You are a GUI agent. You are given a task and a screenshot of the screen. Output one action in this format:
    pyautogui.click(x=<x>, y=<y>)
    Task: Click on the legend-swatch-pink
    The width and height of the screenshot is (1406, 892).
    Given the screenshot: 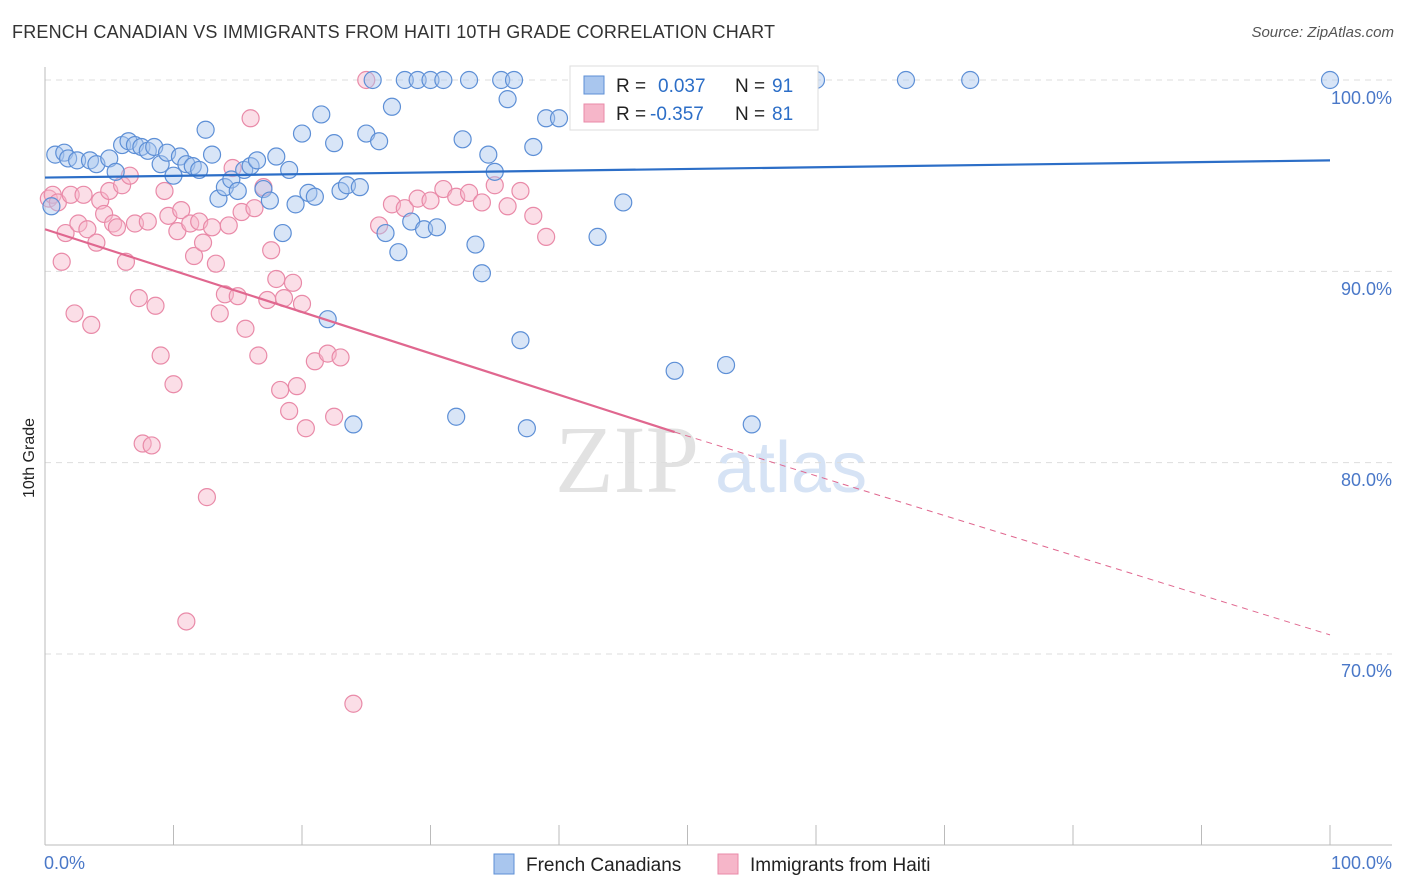 What is the action you would take?
    pyautogui.click(x=594, y=113)
    